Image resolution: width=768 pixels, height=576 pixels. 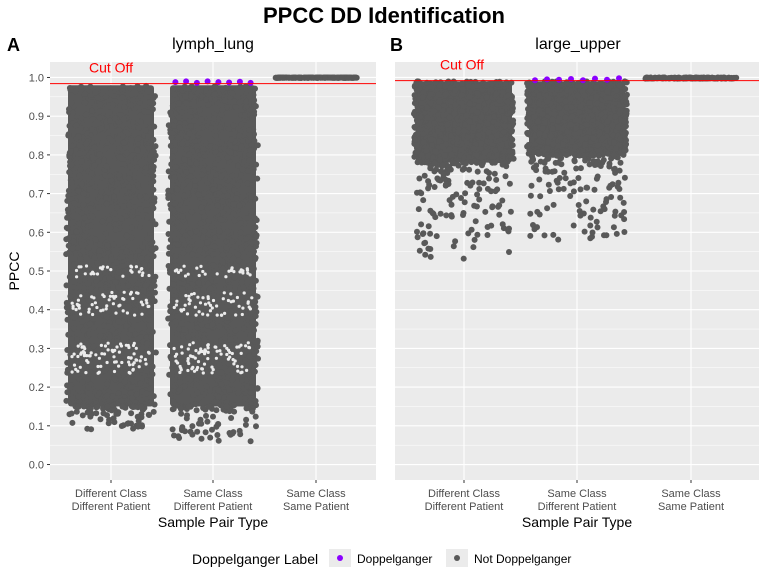 I want to click on x-tick-label-line1: Different Class, so click(x=111, y=494).